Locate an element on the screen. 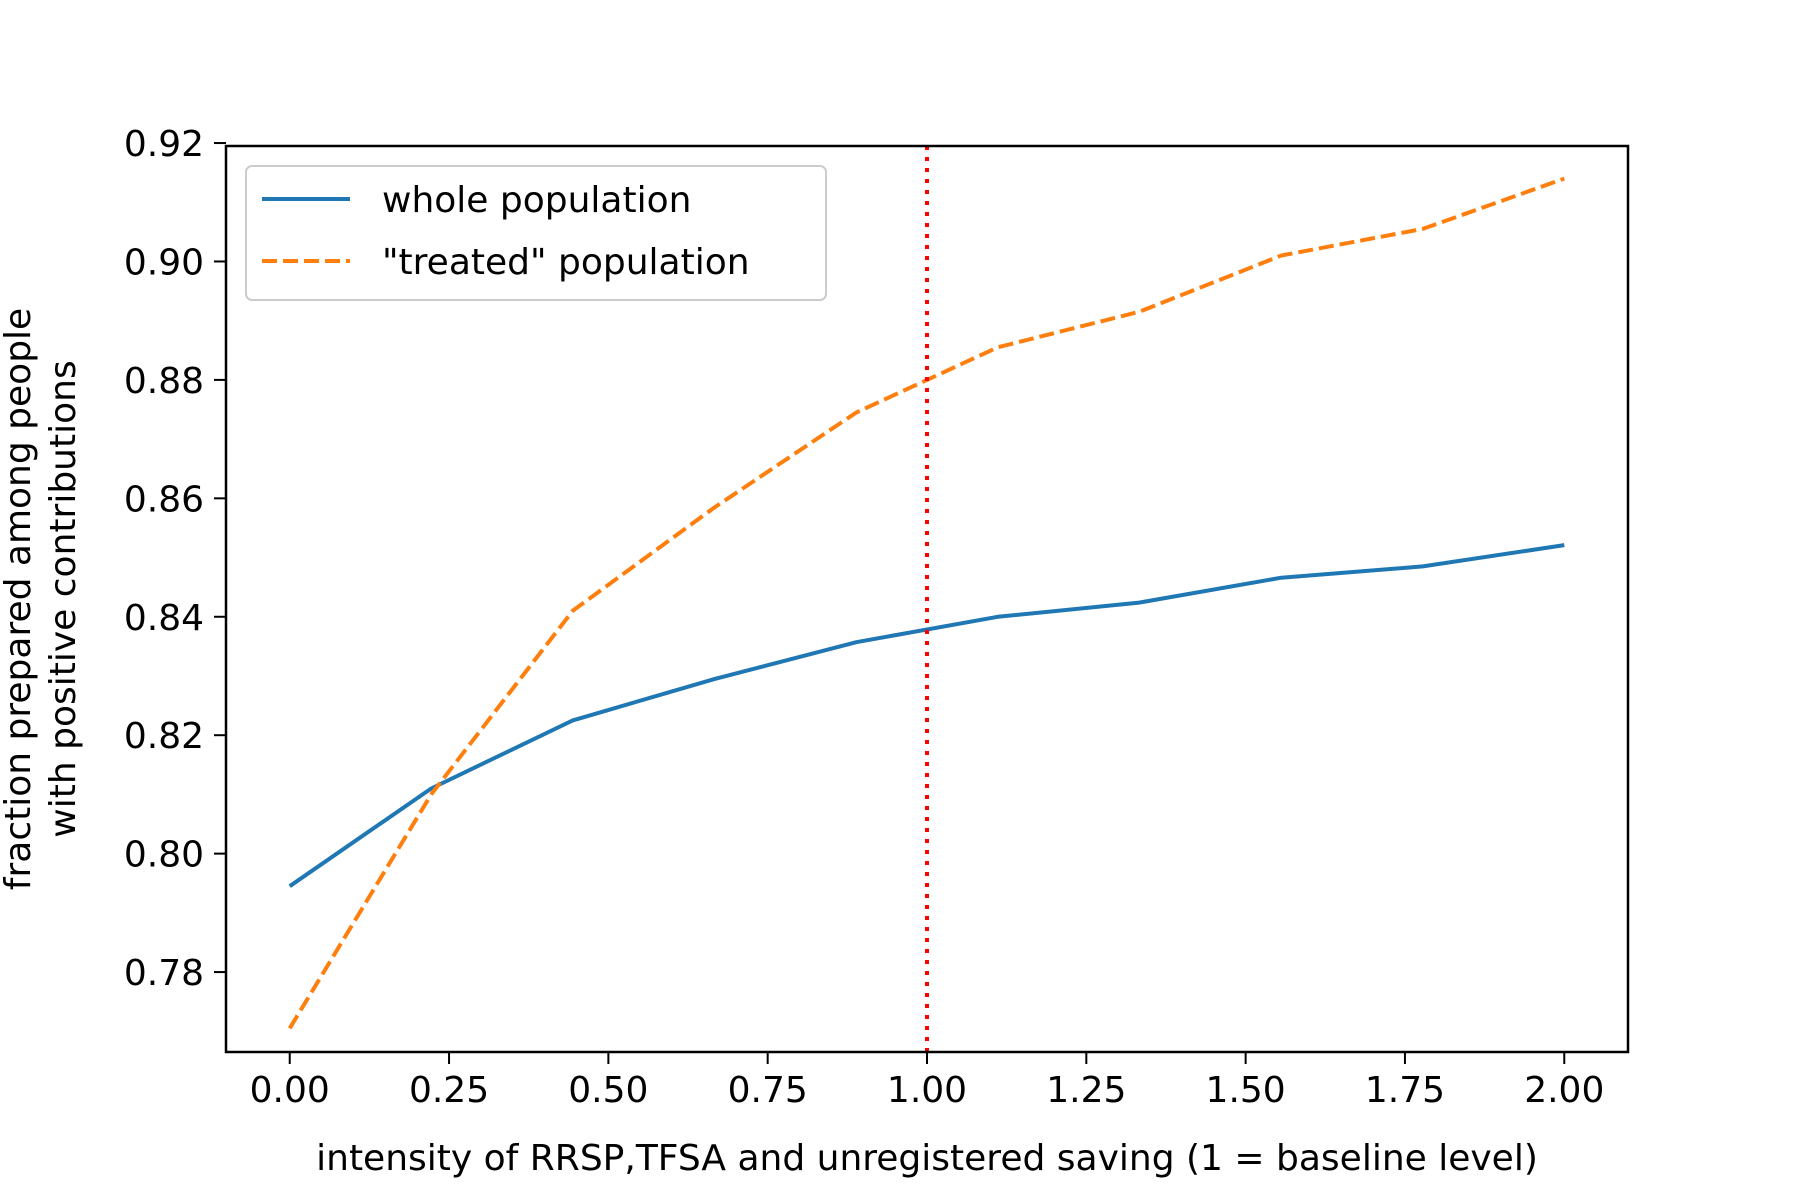  y-tick-label: 0.86 is located at coordinates (164, 499).